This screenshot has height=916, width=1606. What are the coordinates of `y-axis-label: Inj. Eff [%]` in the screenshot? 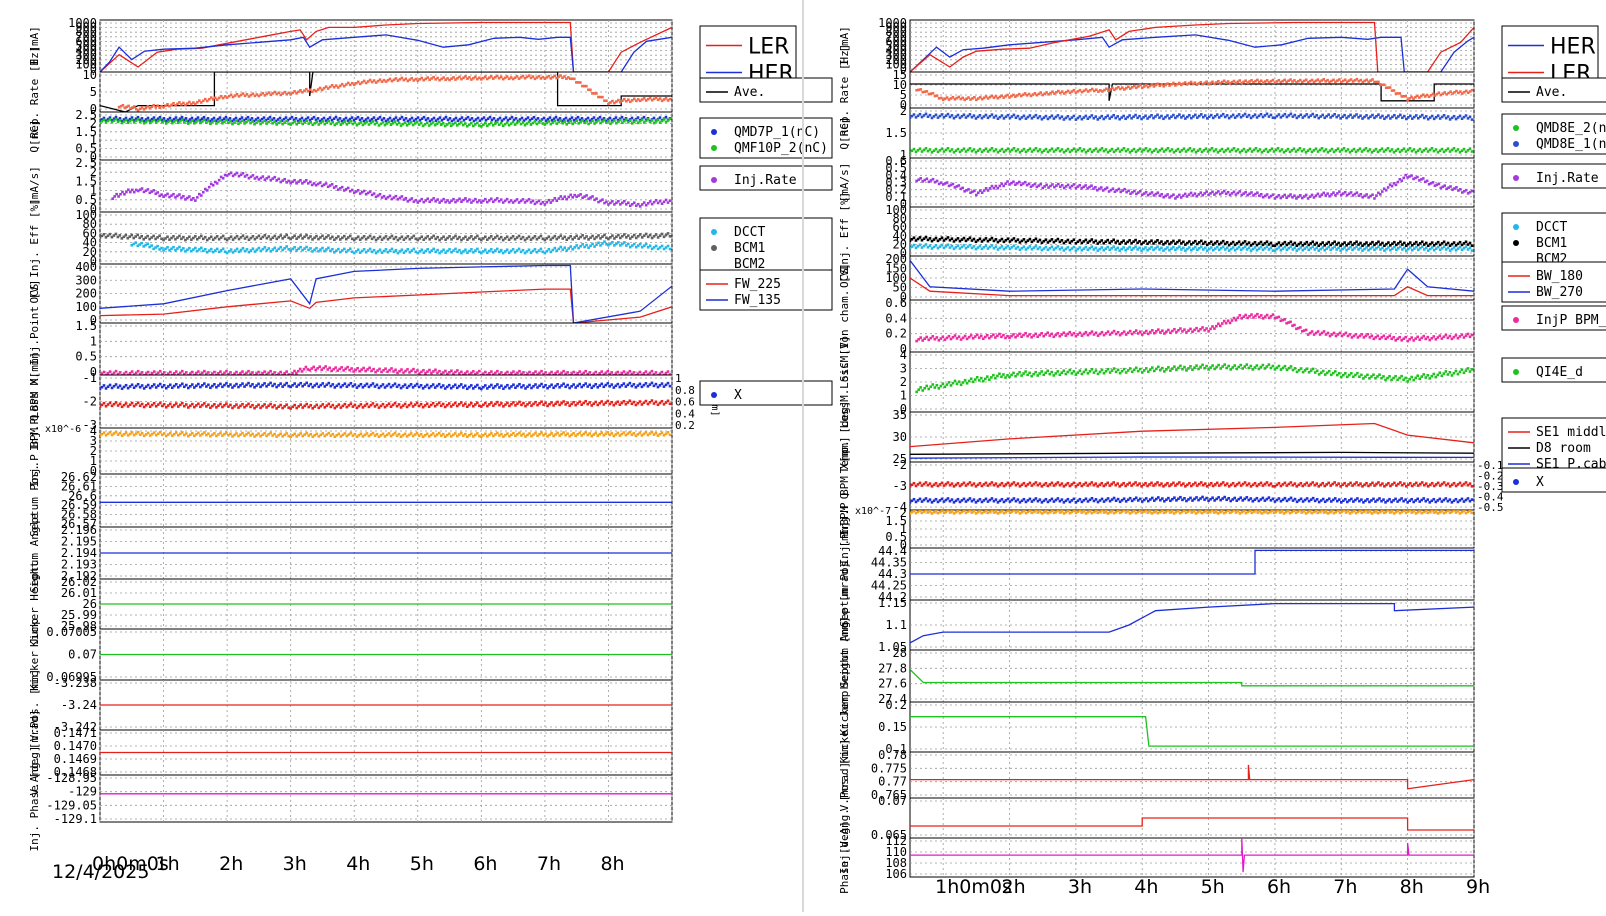 It's located at (34, 237).